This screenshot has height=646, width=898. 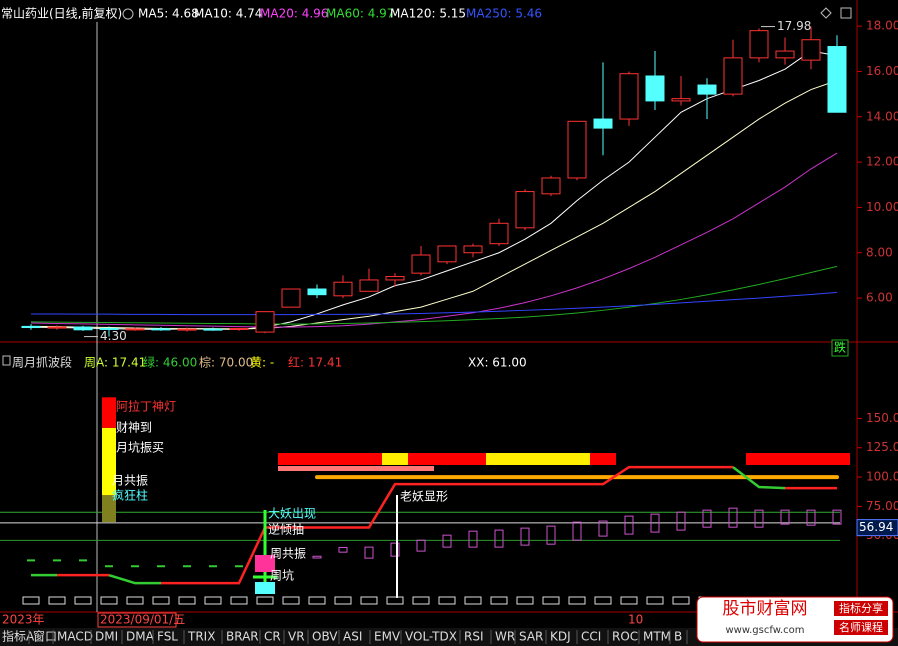 What do you see at coordinates (75, 637) in the screenshot?
I see `tab: MACD` at bounding box center [75, 637].